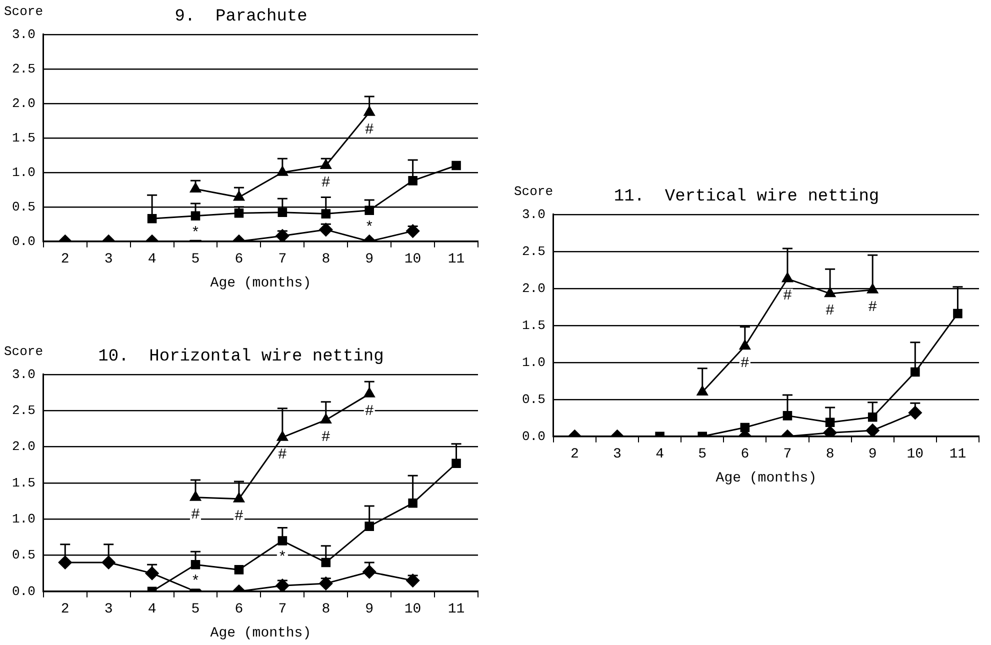 The image size is (991, 645). What do you see at coordinates (747, 197) in the screenshot?
I see `chart-title: 11. Vertical wire netting` at bounding box center [747, 197].